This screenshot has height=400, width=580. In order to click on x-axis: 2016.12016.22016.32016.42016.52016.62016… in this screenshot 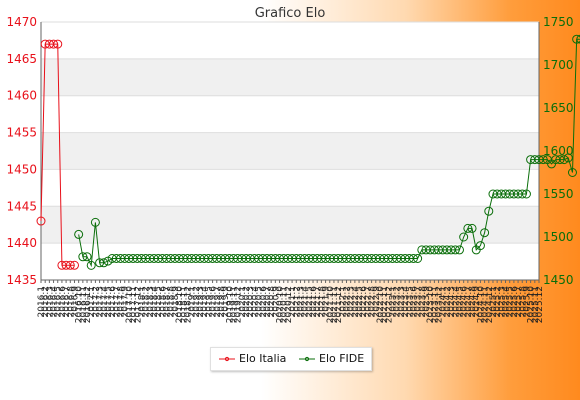, I will do `click(291, 301)`.